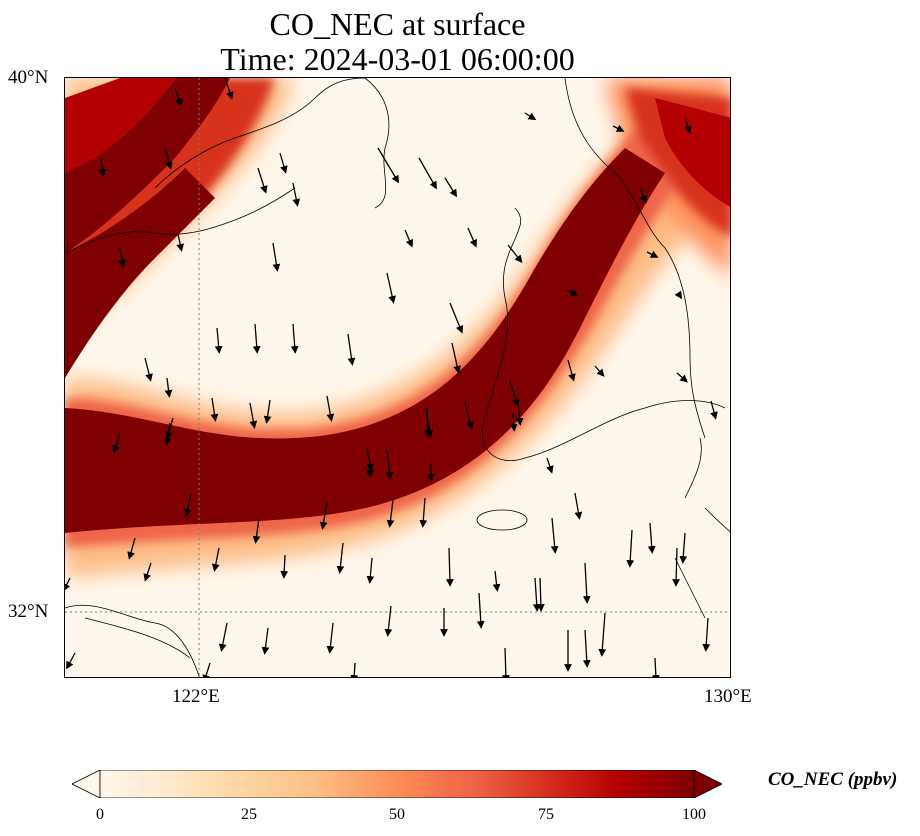  I want to click on lon-label-122e: 122°E, so click(196, 696).